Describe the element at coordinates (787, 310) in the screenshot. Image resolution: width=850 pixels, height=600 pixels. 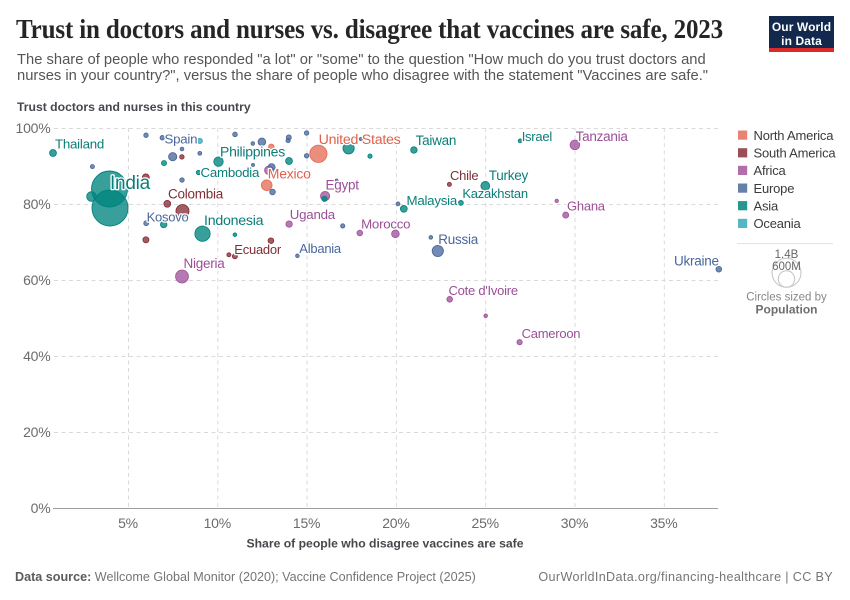
I see `svg-text: Population` at that location.